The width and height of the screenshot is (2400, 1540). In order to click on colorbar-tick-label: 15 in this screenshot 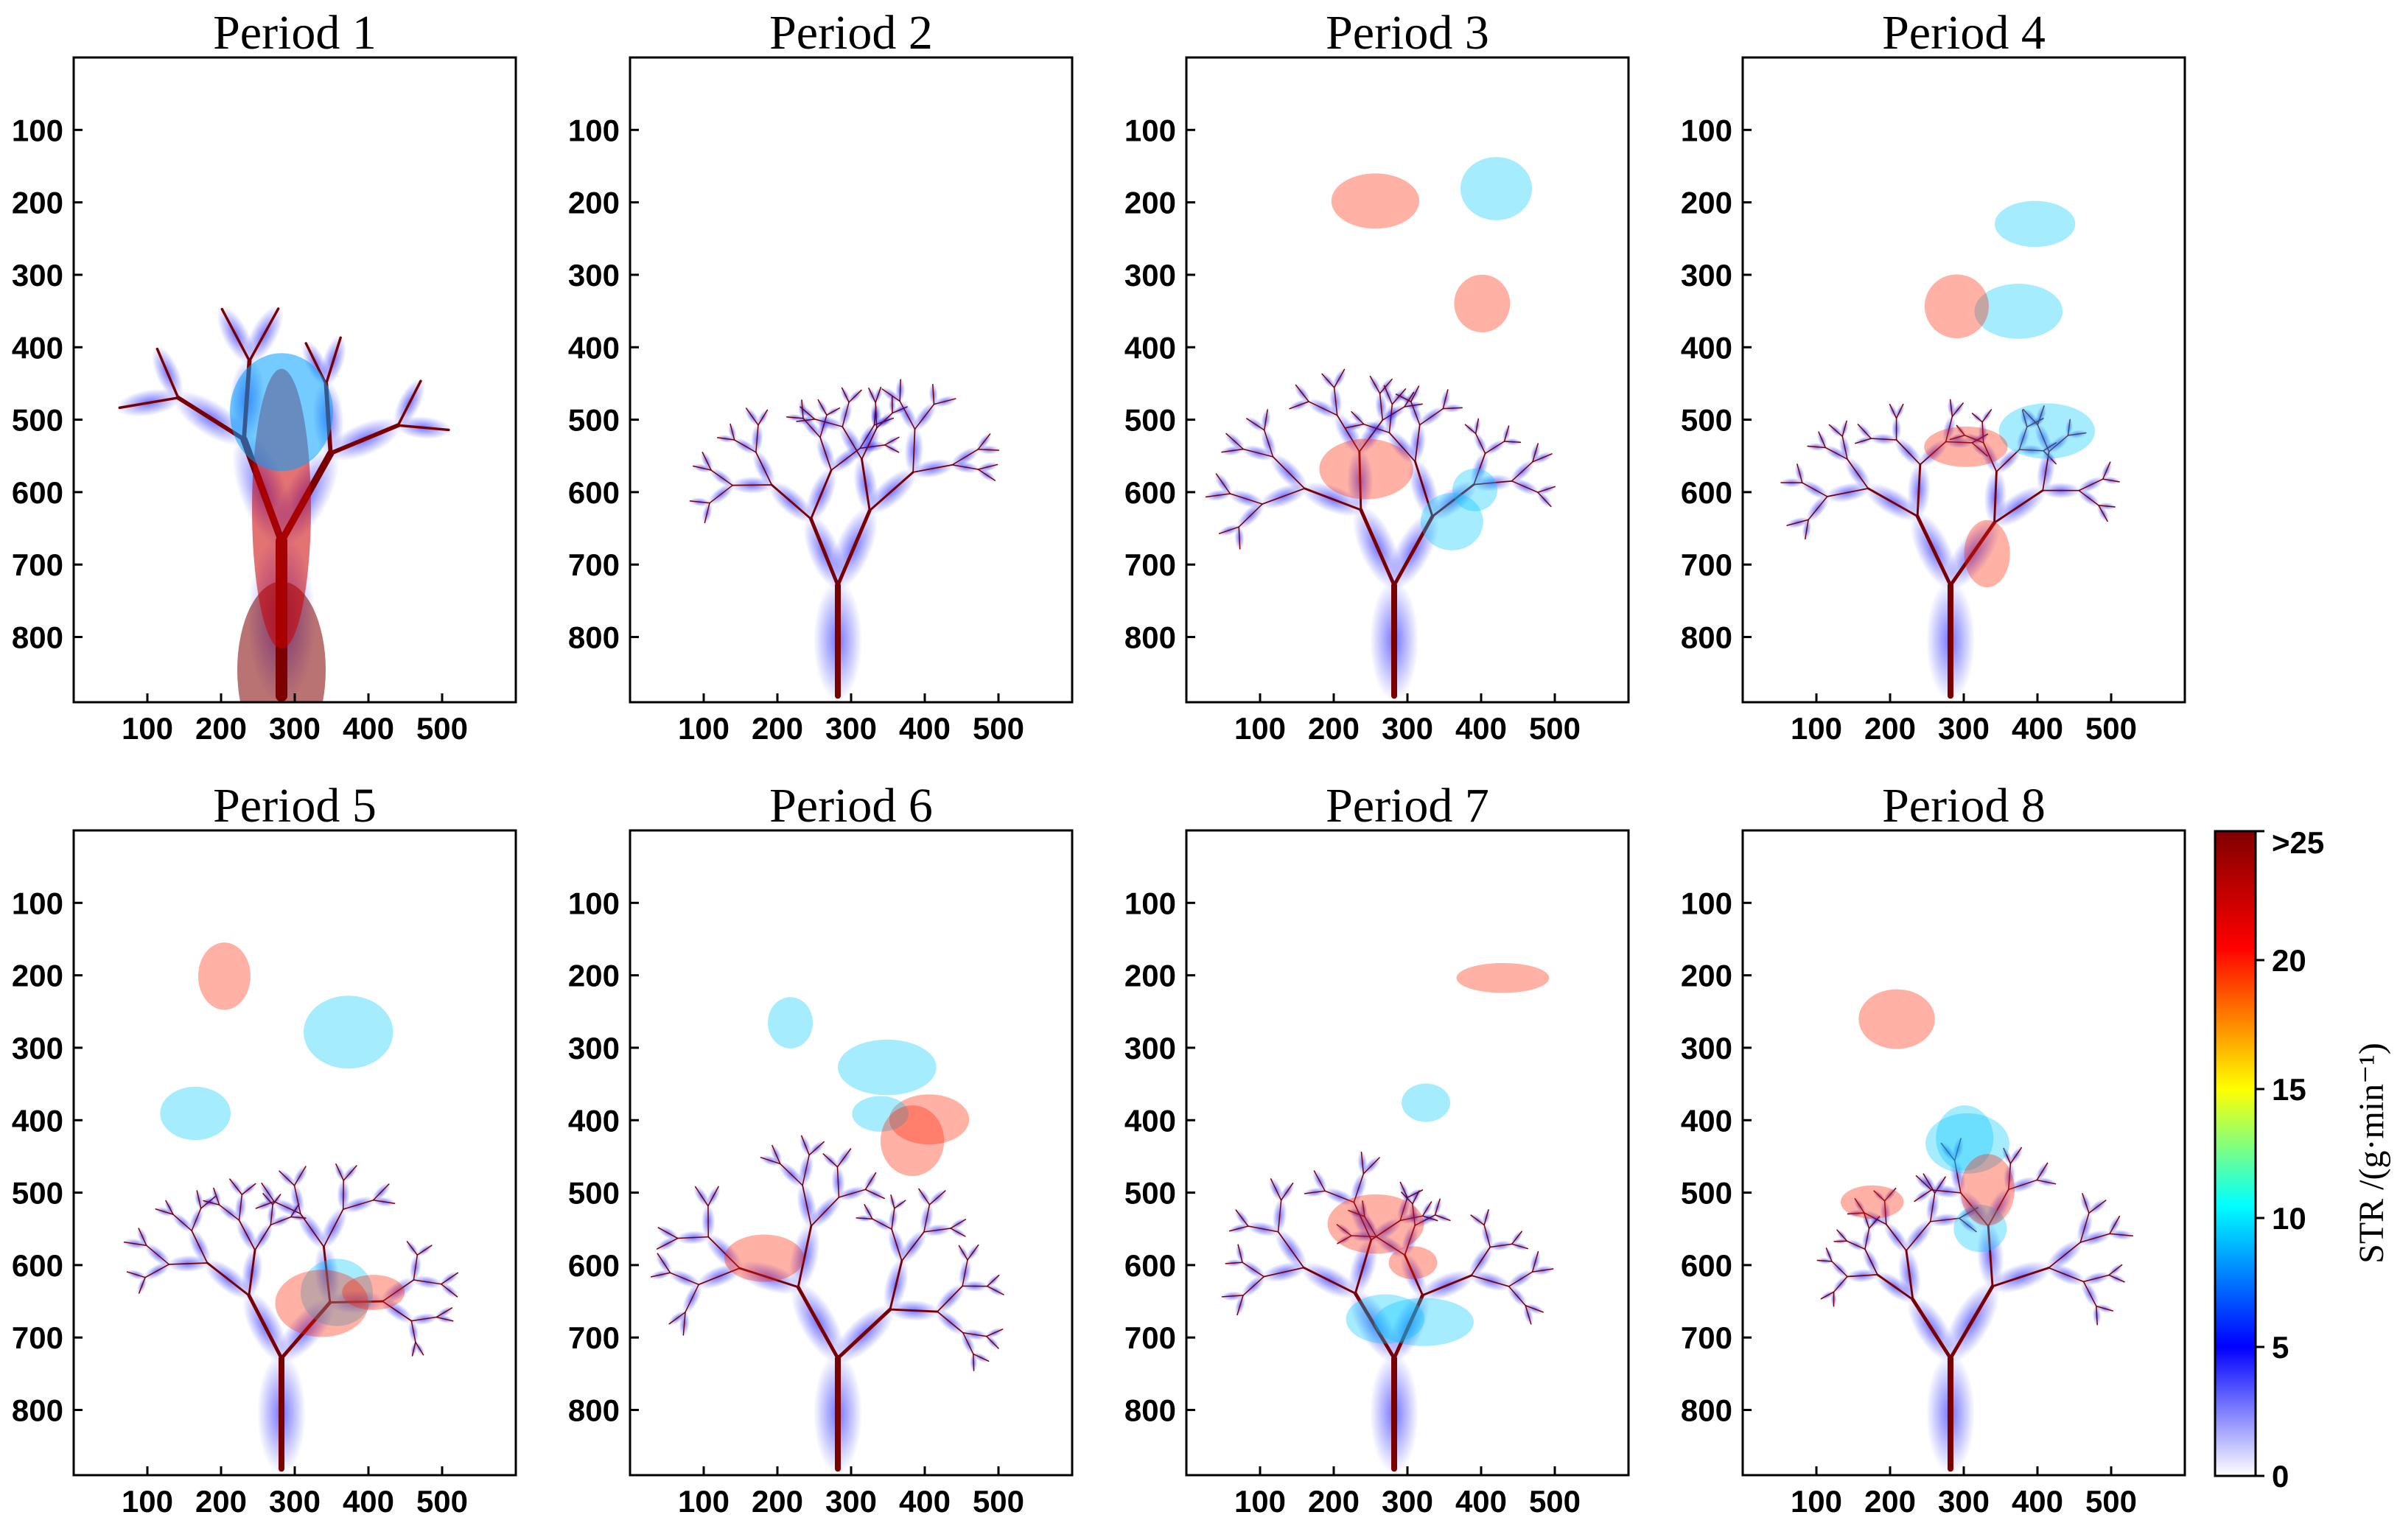, I will do `click(2289, 1089)`.